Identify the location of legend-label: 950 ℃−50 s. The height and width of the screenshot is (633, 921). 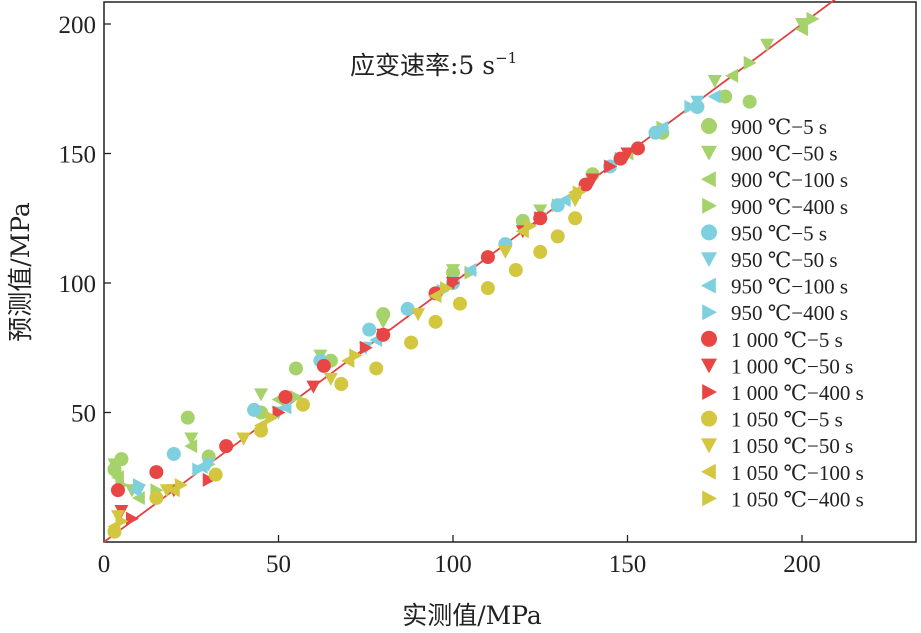
(784, 260).